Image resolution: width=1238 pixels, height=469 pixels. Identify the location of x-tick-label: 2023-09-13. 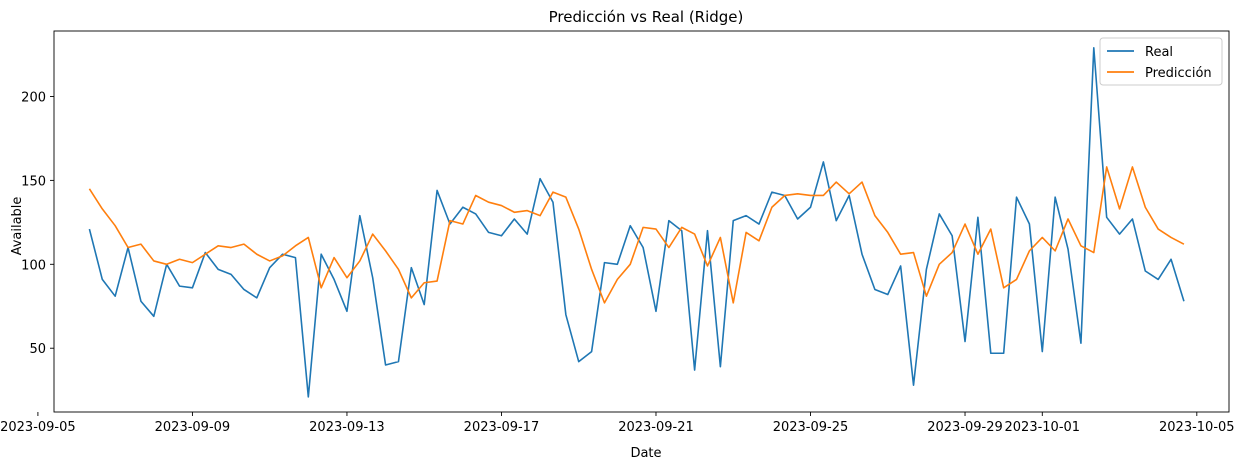
(347, 427).